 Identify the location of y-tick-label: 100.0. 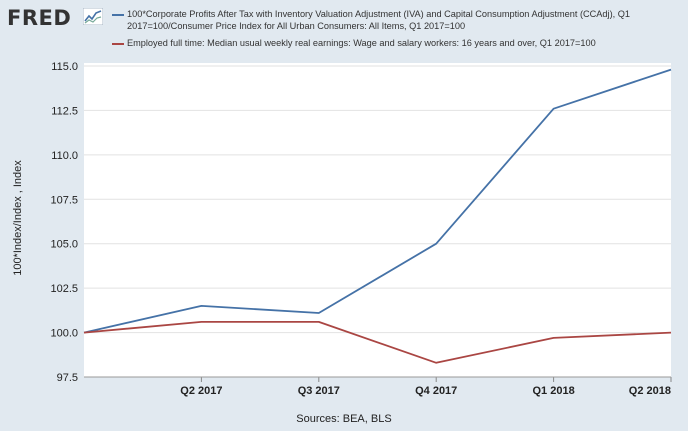
(64, 334).